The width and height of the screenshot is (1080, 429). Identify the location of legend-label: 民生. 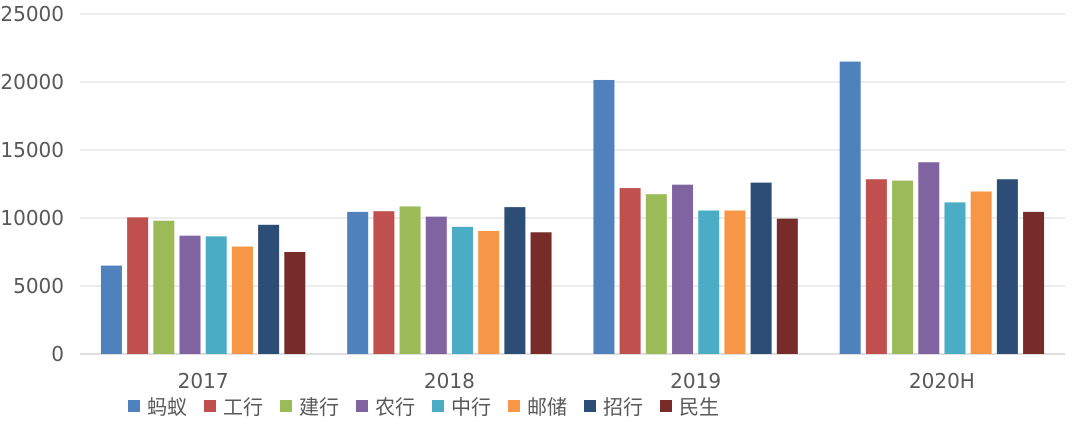
(699, 407).